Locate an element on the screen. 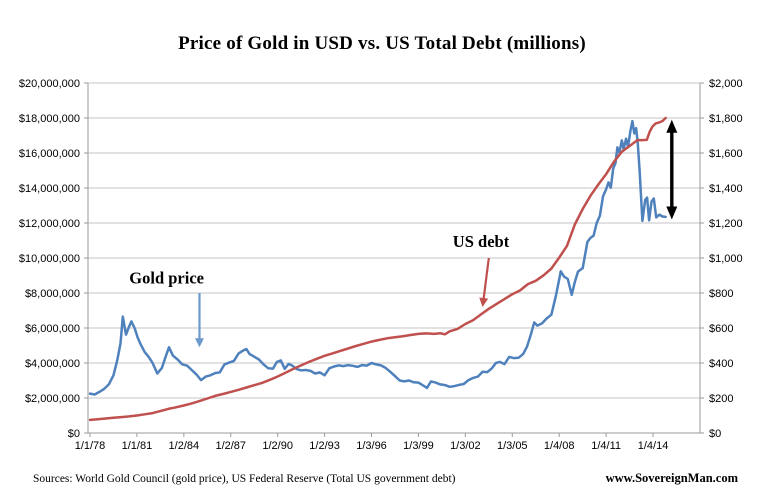 This screenshot has width=764, height=504. right-axis-tick-label: $800 is located at coordinates (721, 294).